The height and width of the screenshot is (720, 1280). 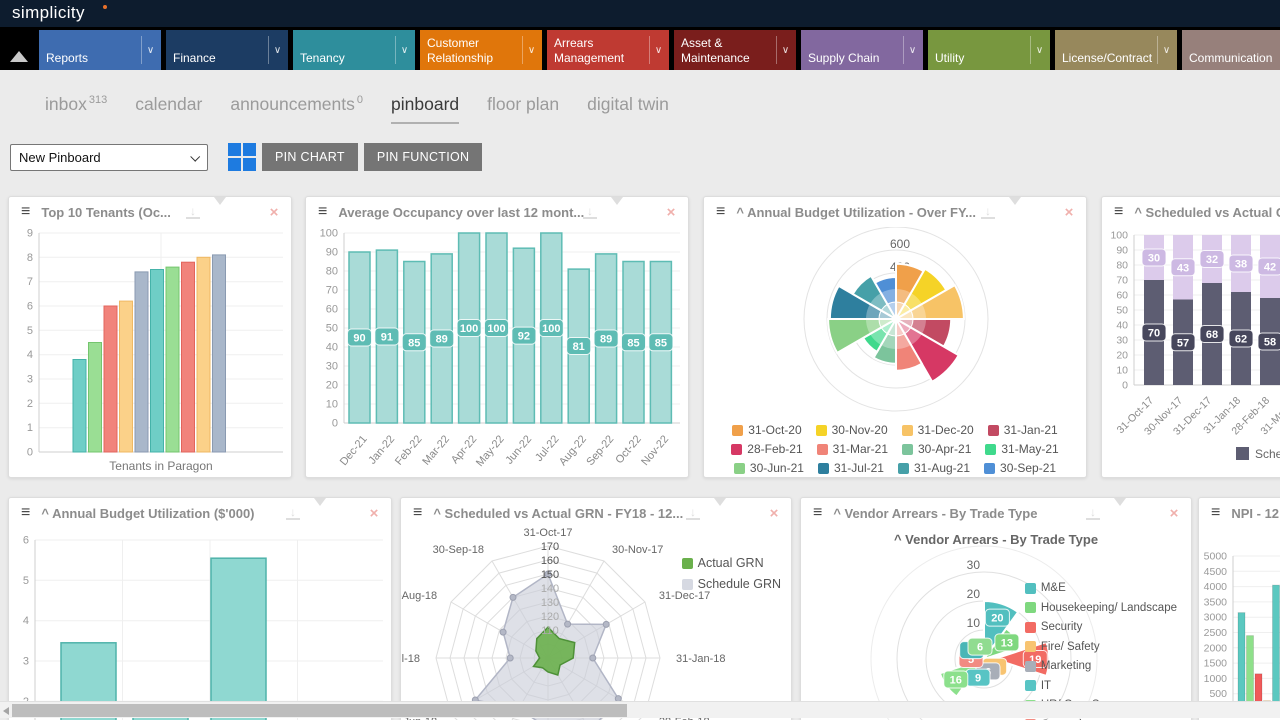 What do you see at coordinates (297, 104) in the screenshot?
I see `tab-announcements: announcements 0` at bounding box center [297, 104].